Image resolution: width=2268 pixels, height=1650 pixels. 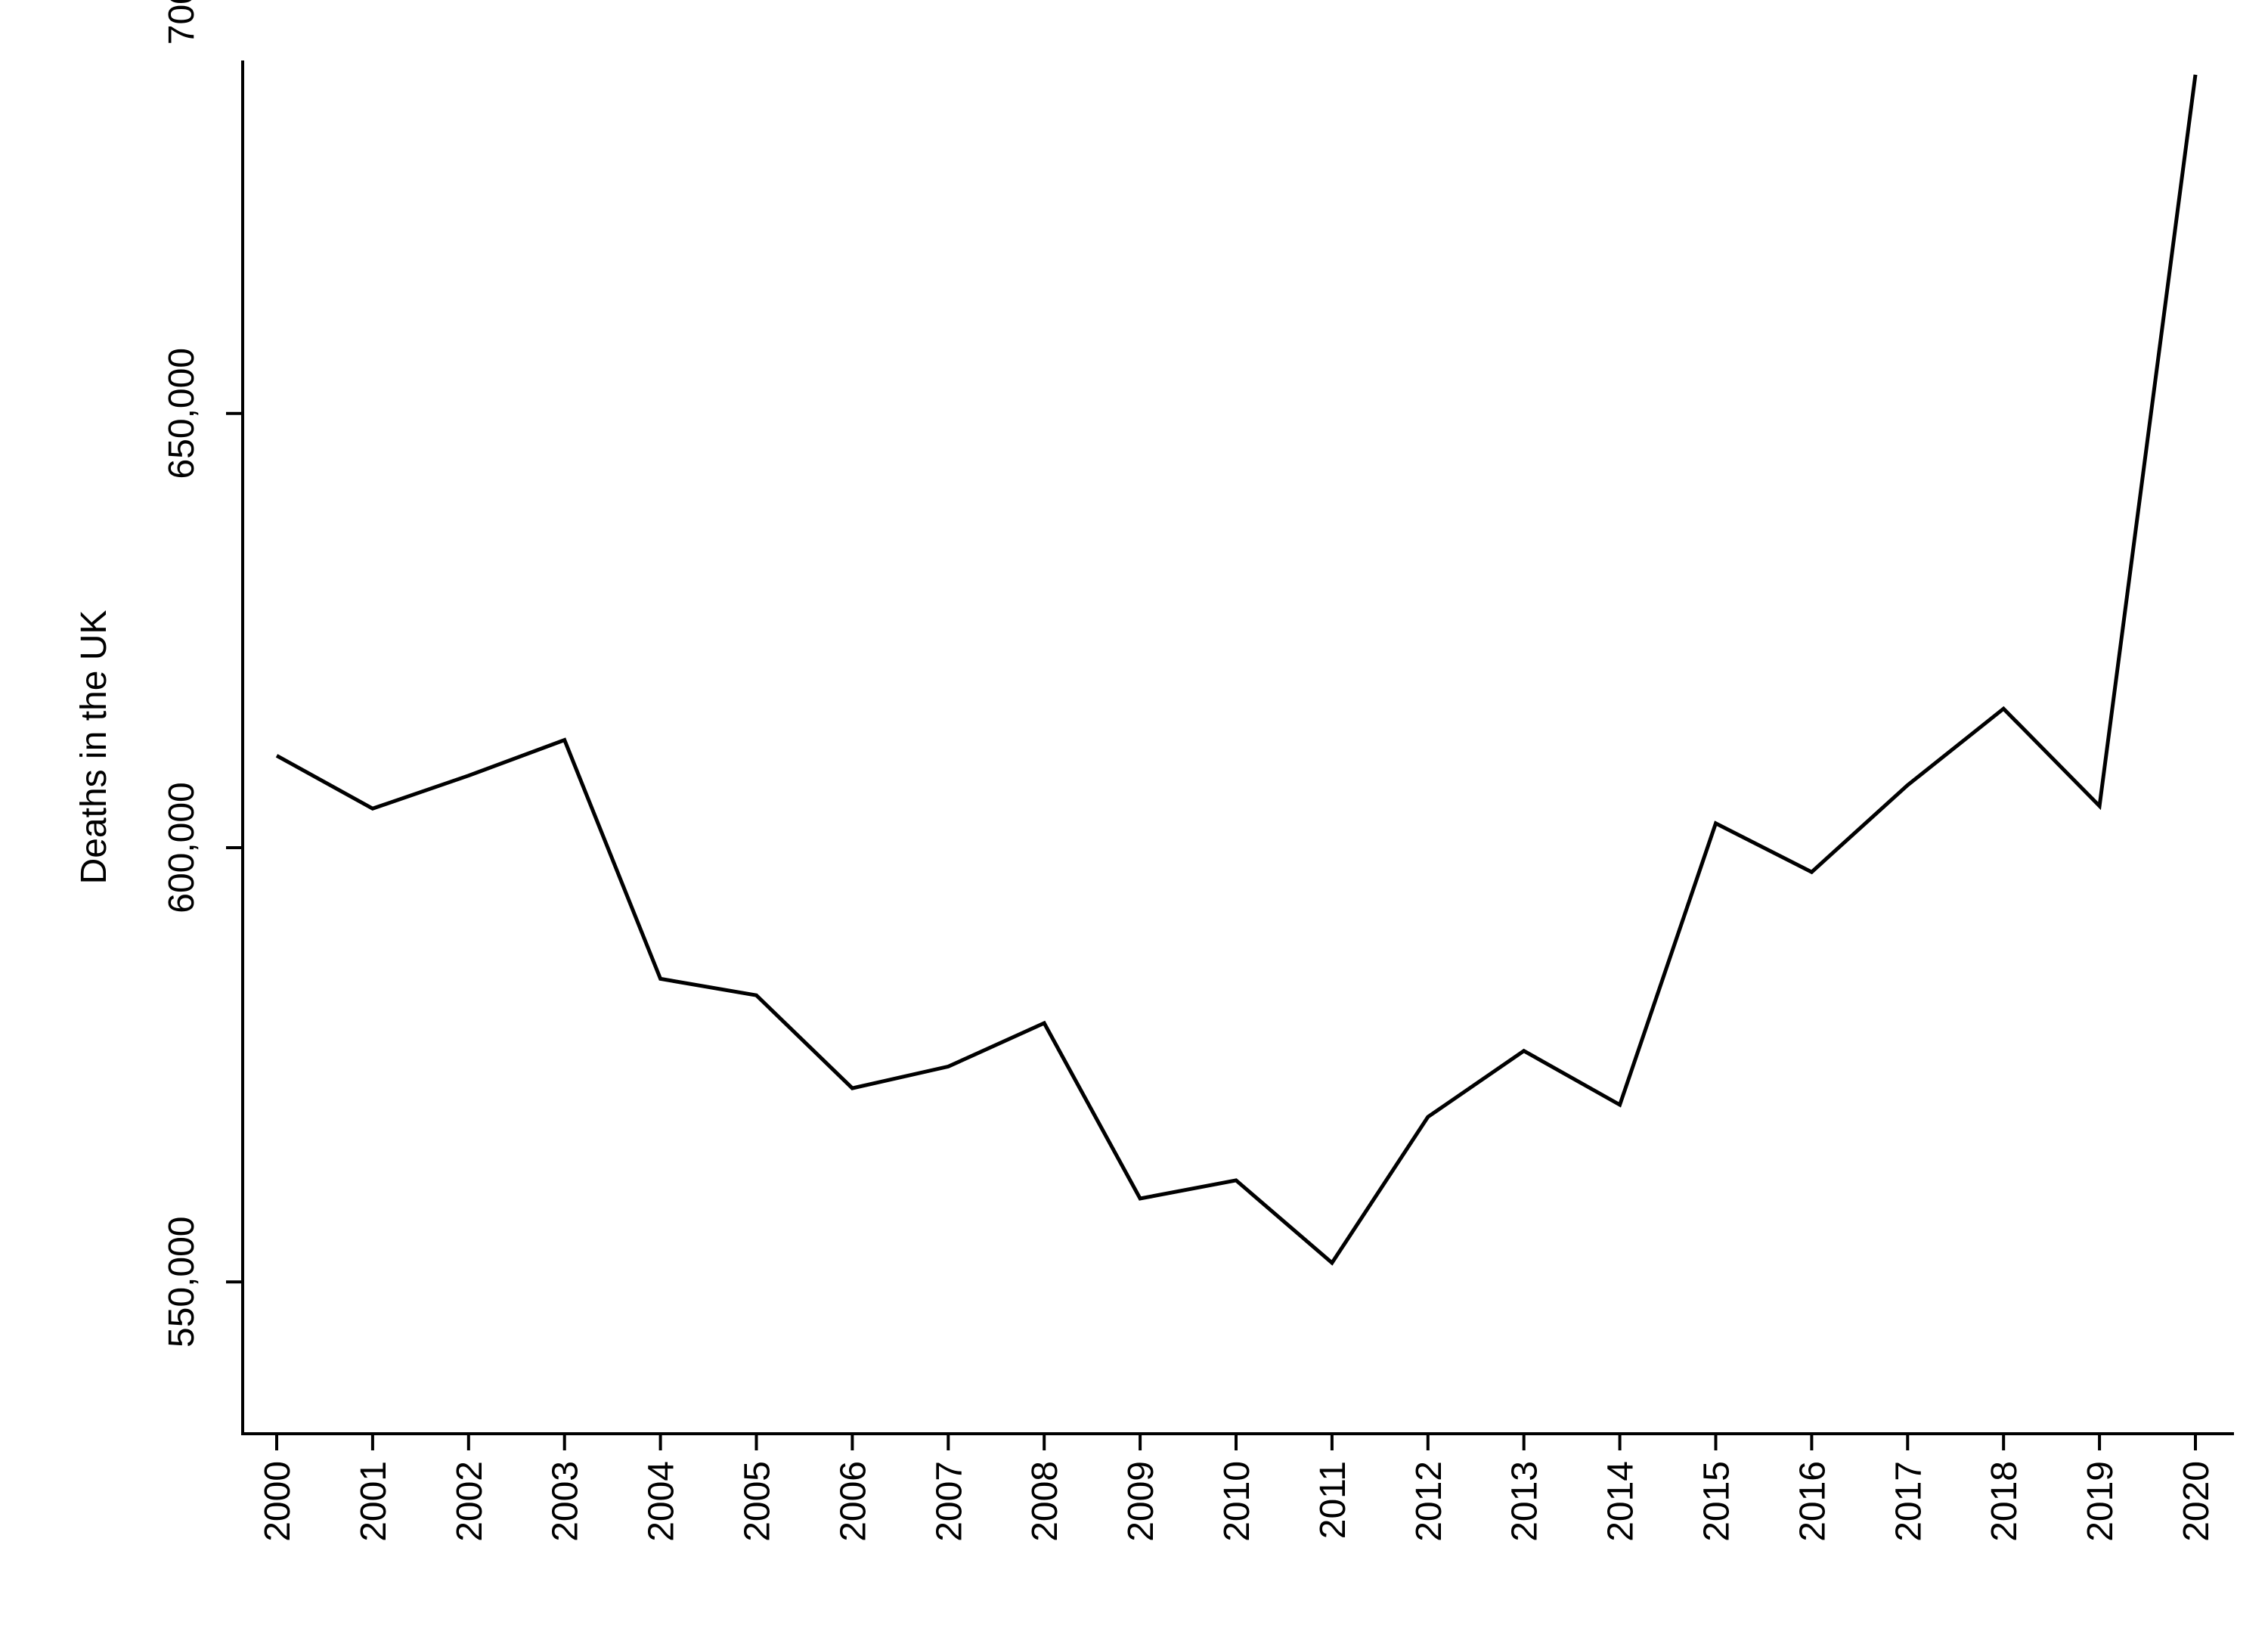 What do you see at coordinates (1237, 1501) in the screenshot?
I see `x-tick-label: 2010` at bounding box center [1237, 1501].